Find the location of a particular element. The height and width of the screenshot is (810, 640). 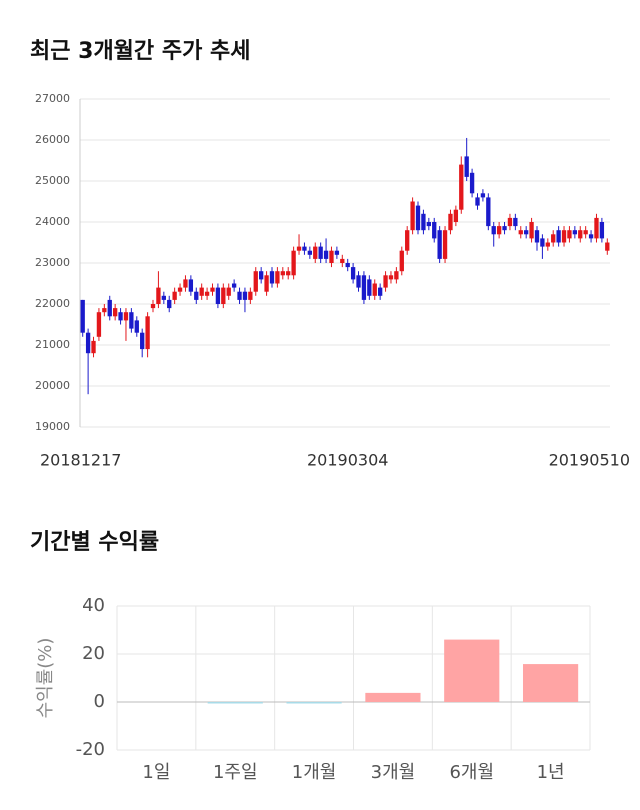

y-tick-label: 26000 is located at coordinates (52, 139).